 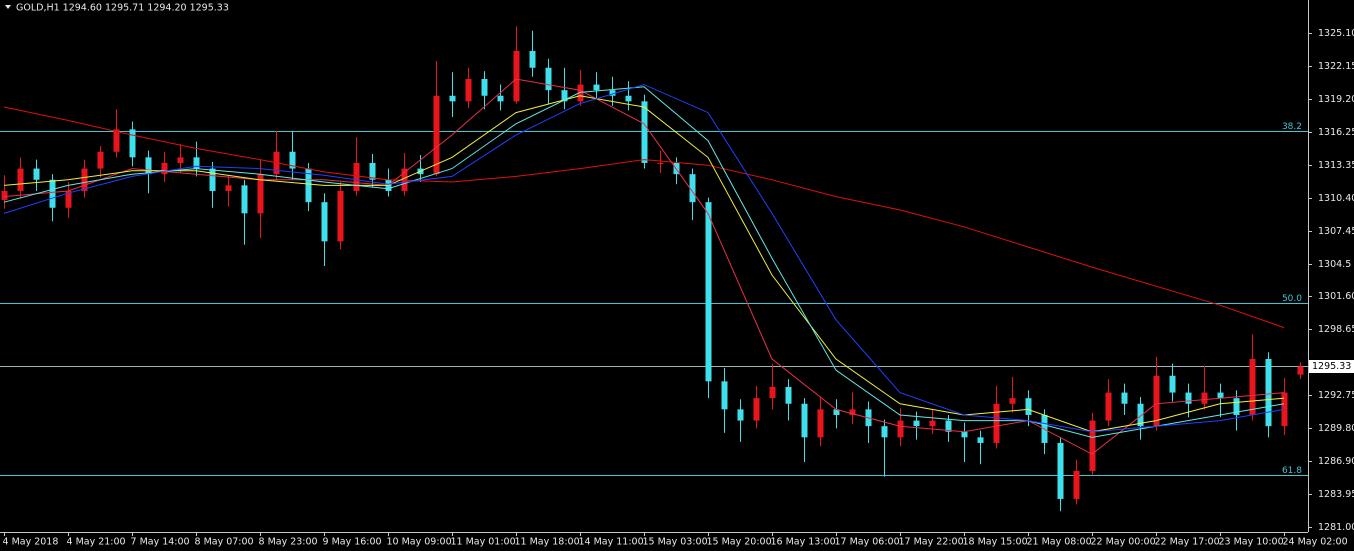 I want to click on y-tick-label: 1310.40, so click(x=1336, y=198).